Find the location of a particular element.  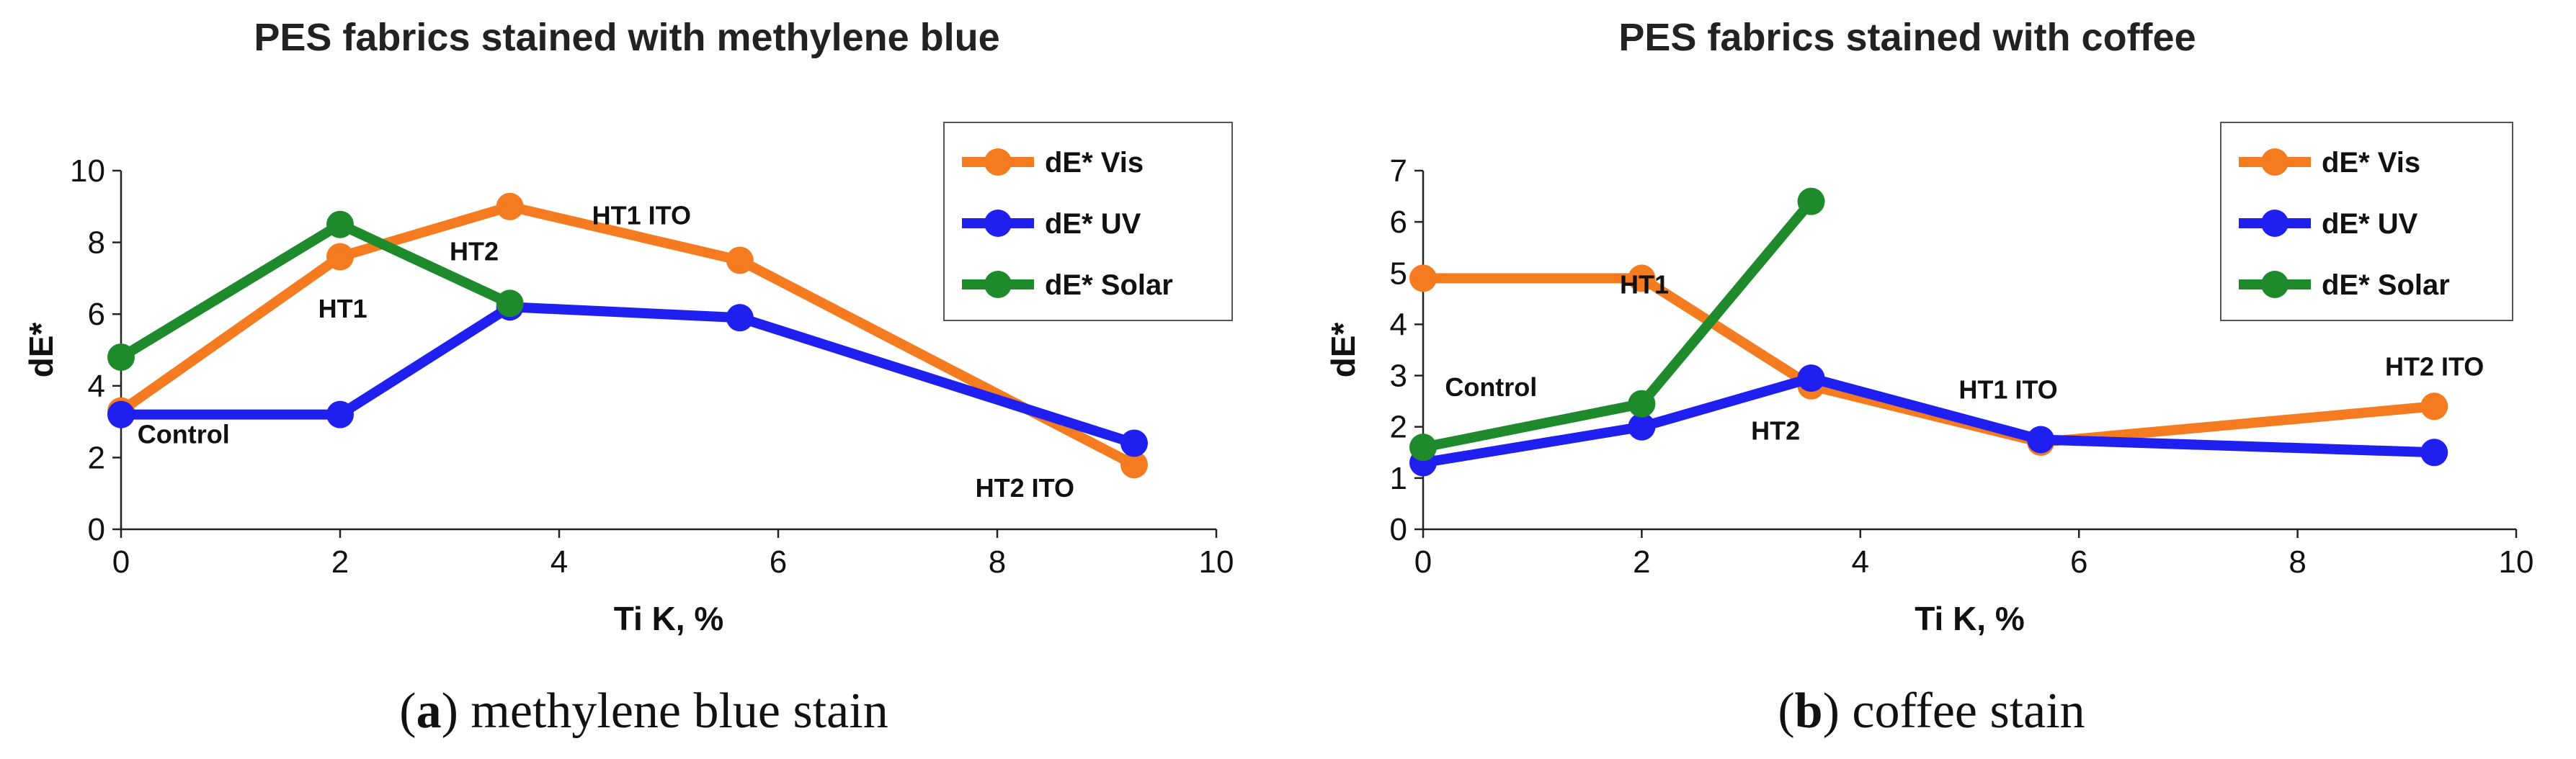

chart-a-x-tick-label: 4 is located at coordinates (559, 562).